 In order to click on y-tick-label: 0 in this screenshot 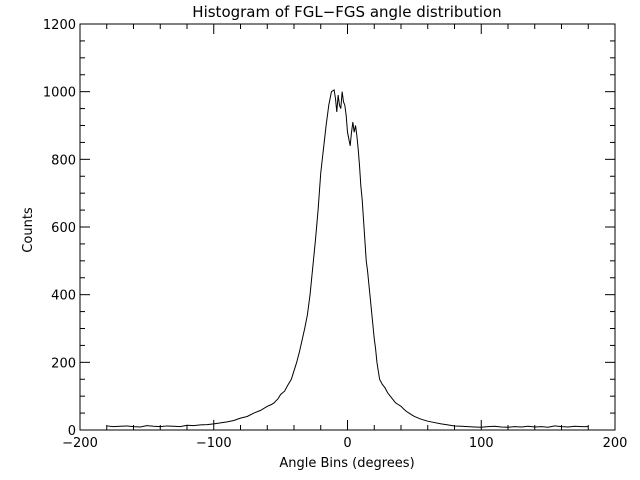, I will do `click(72, 431)`.